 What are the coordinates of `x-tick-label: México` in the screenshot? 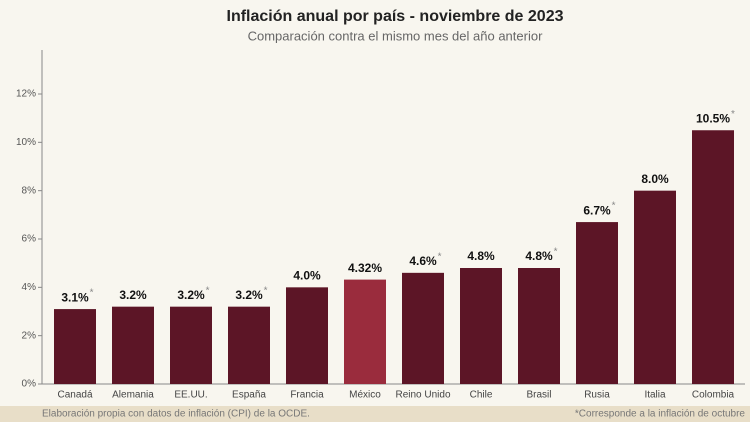 It's located at (365, 395).